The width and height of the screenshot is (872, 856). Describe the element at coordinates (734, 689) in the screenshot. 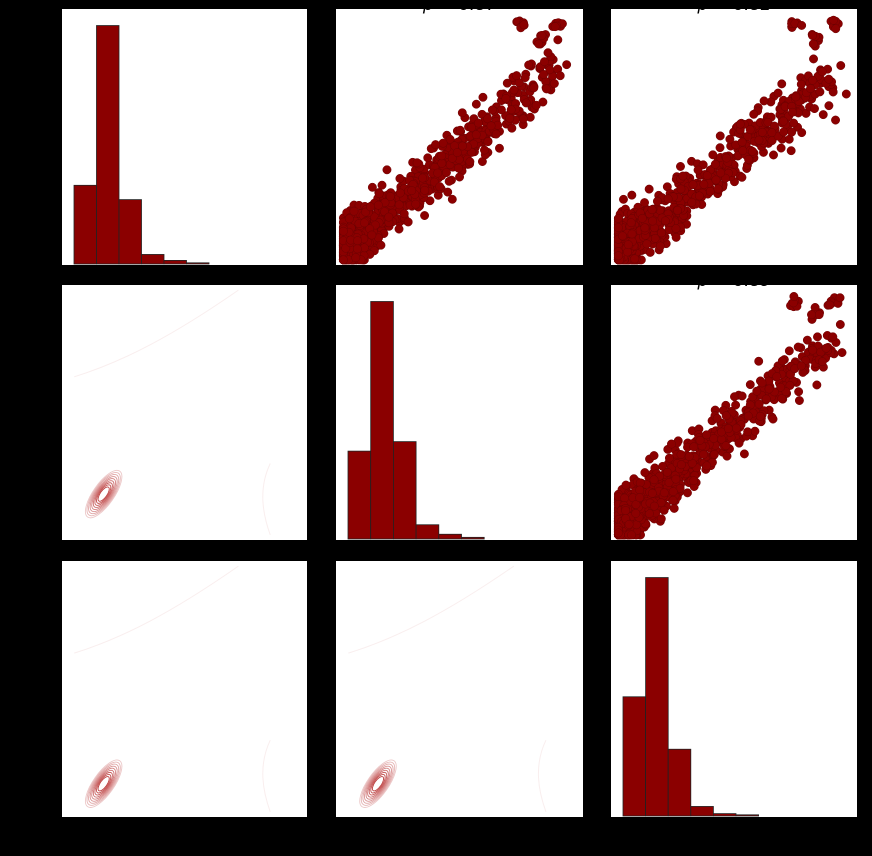

I see `panel-r3c3-histogram` at that location.